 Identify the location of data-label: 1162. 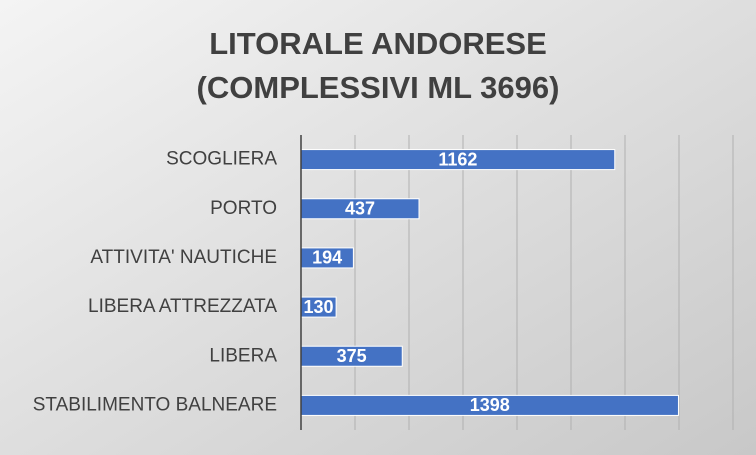
(457, 159).